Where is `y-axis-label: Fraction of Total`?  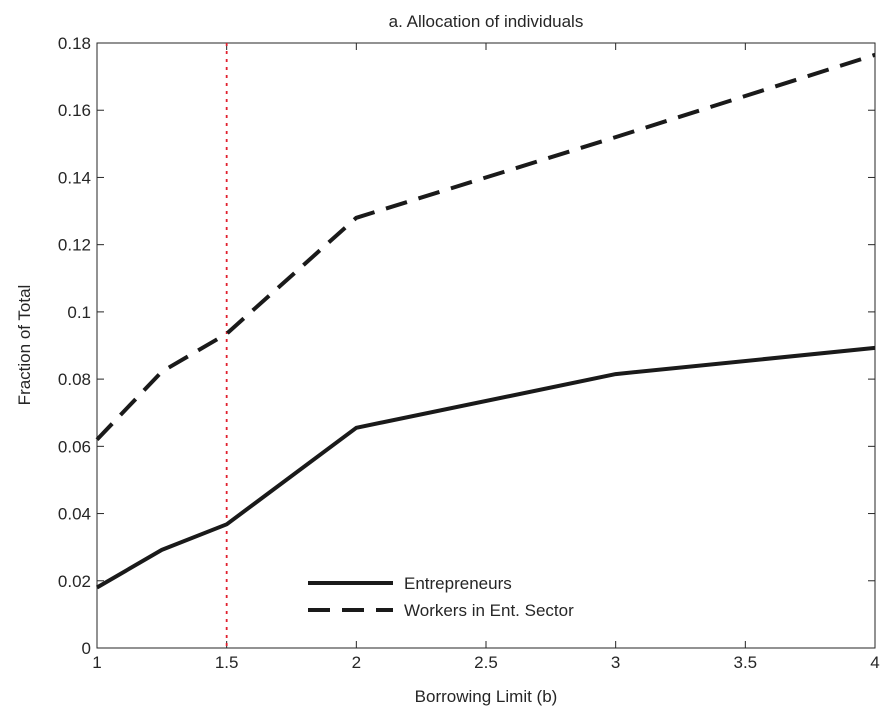 y-axis-label: Fraction of Total is located at coordinates (24, 345).